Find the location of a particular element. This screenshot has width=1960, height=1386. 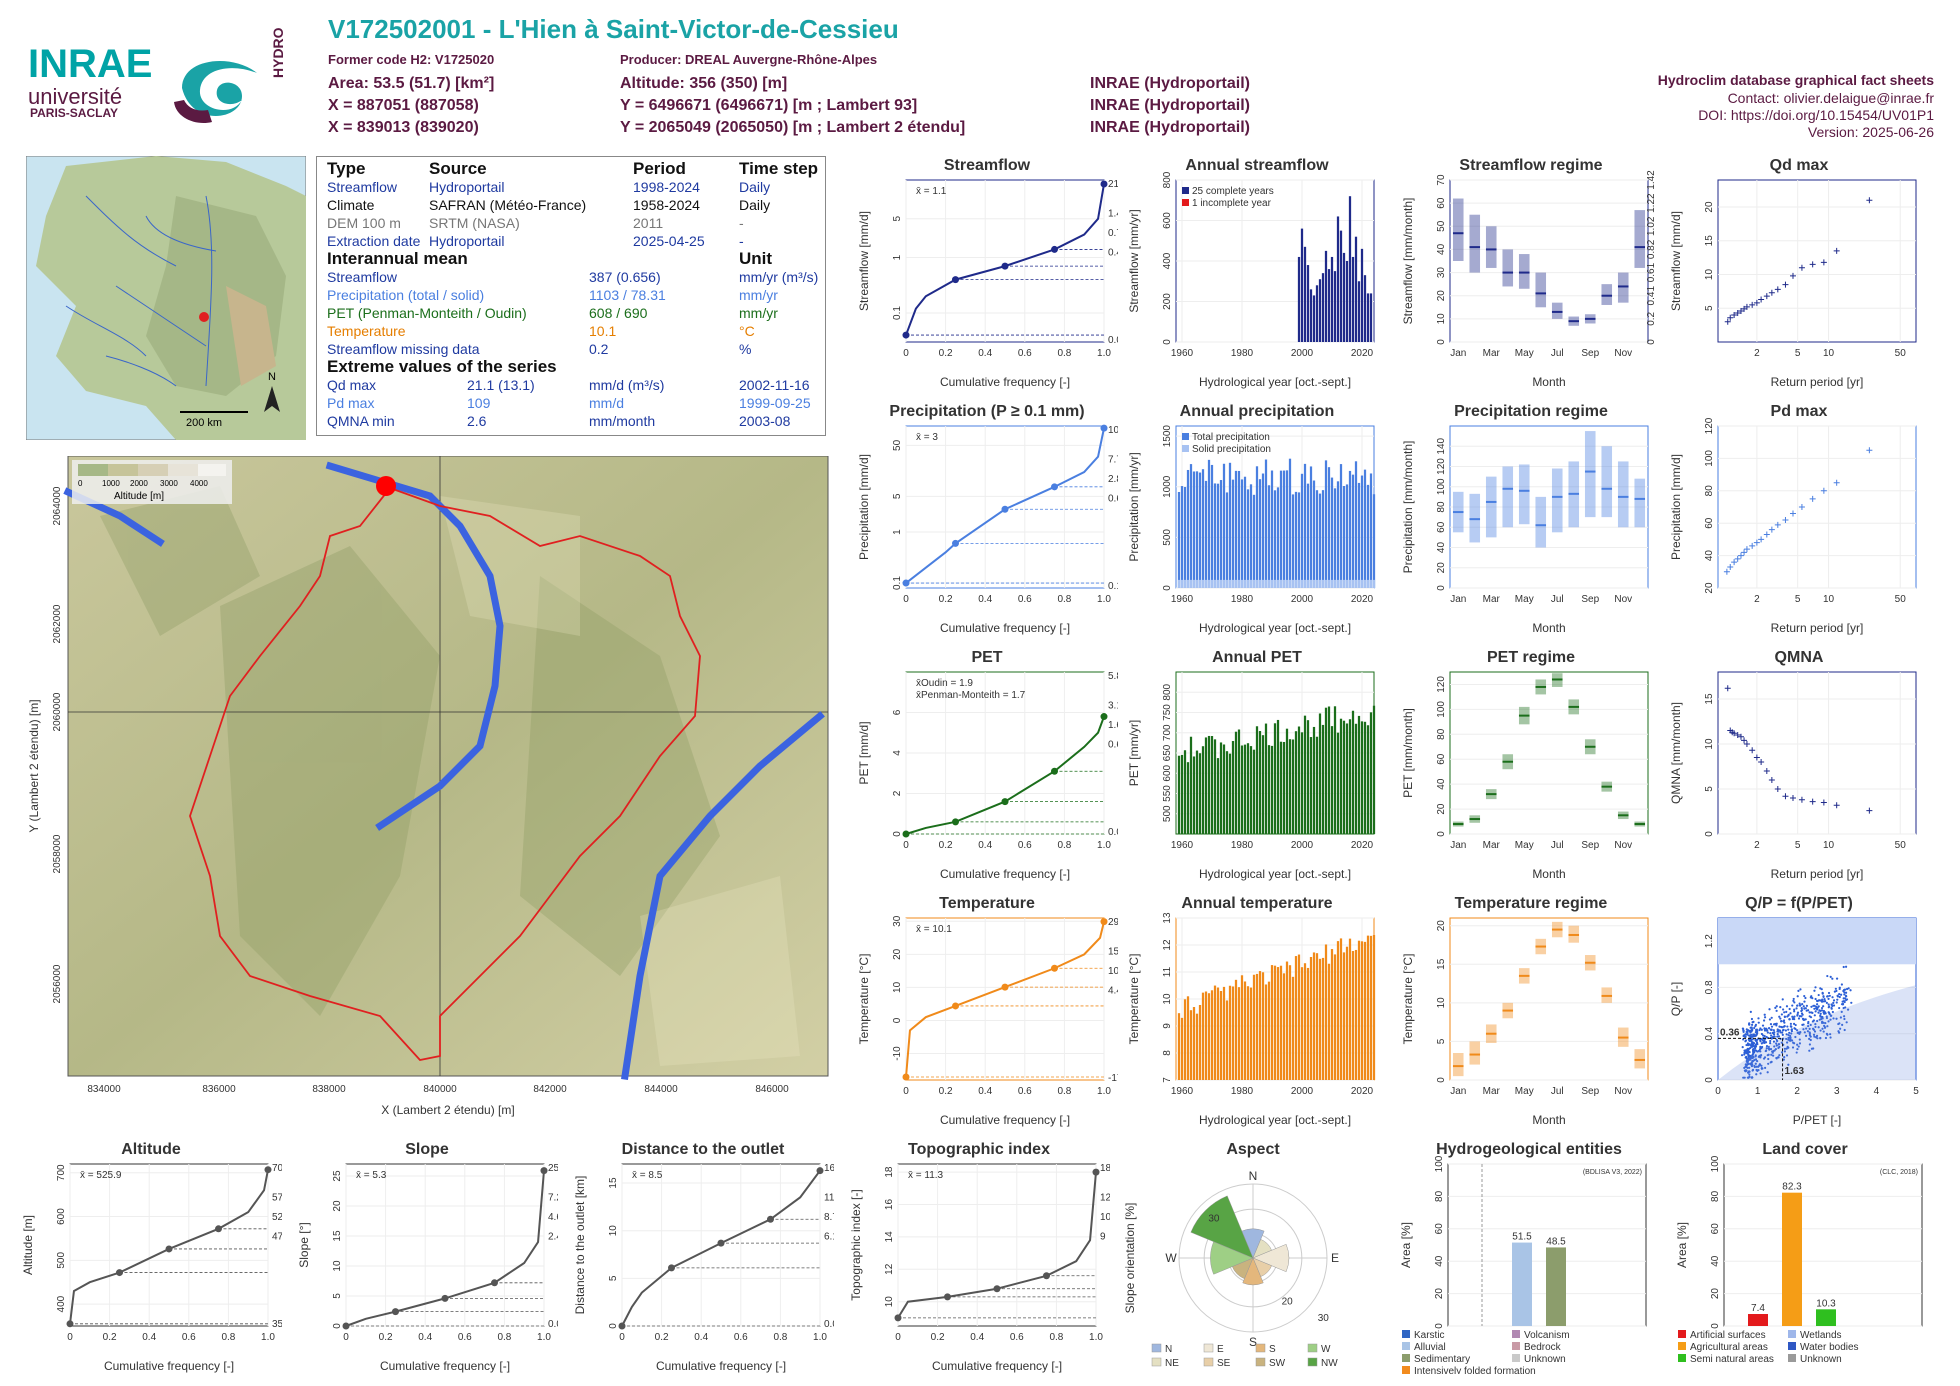

y-axis-label: Streamflow [mm/d] is located at coordinates (864, 261).